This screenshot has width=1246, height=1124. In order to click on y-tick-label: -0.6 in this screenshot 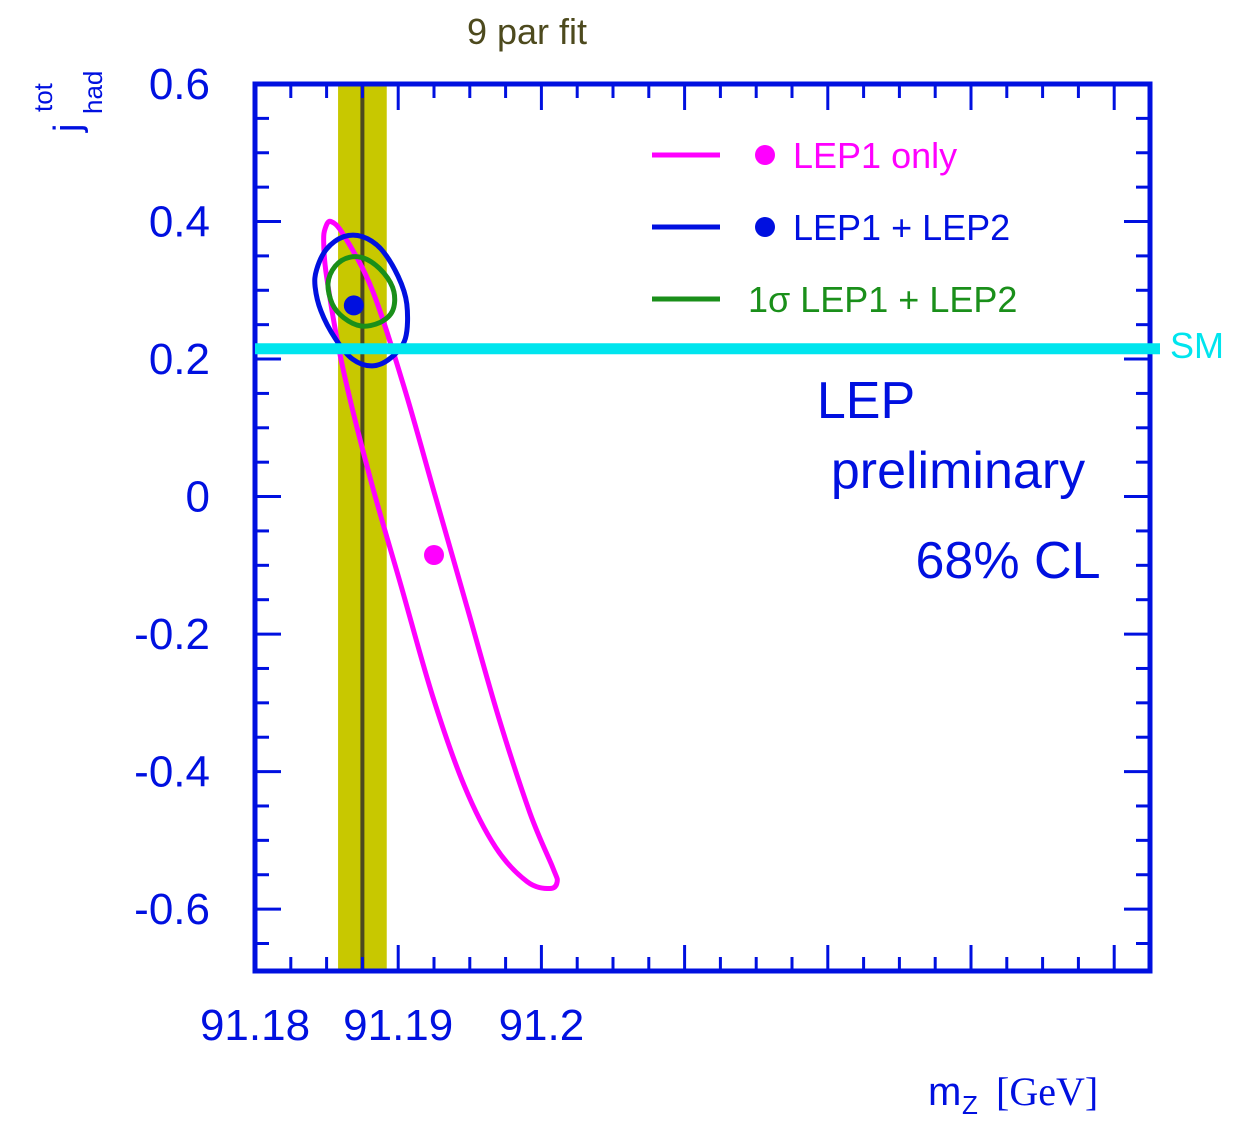, I will do `click(172, 909)`.